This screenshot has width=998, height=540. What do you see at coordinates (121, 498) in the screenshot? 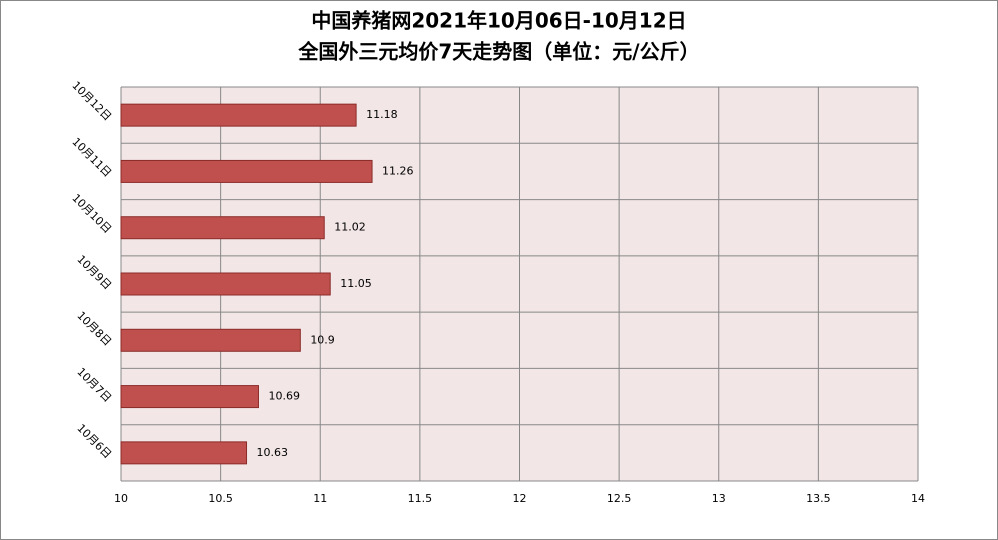
I see `x-tick-label: 10` at bounding box center [121, 498].